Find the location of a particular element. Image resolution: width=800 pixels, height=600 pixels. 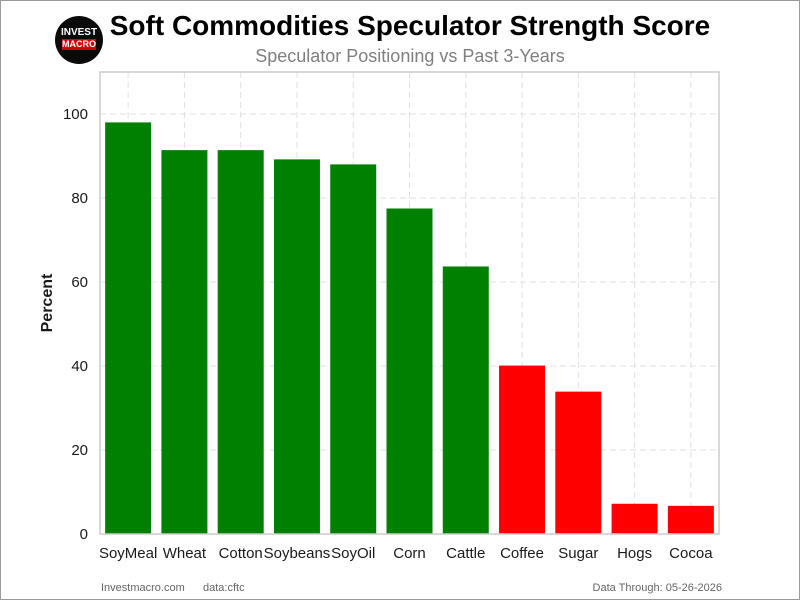

bar-wheat is located at coordinates (184, 342).